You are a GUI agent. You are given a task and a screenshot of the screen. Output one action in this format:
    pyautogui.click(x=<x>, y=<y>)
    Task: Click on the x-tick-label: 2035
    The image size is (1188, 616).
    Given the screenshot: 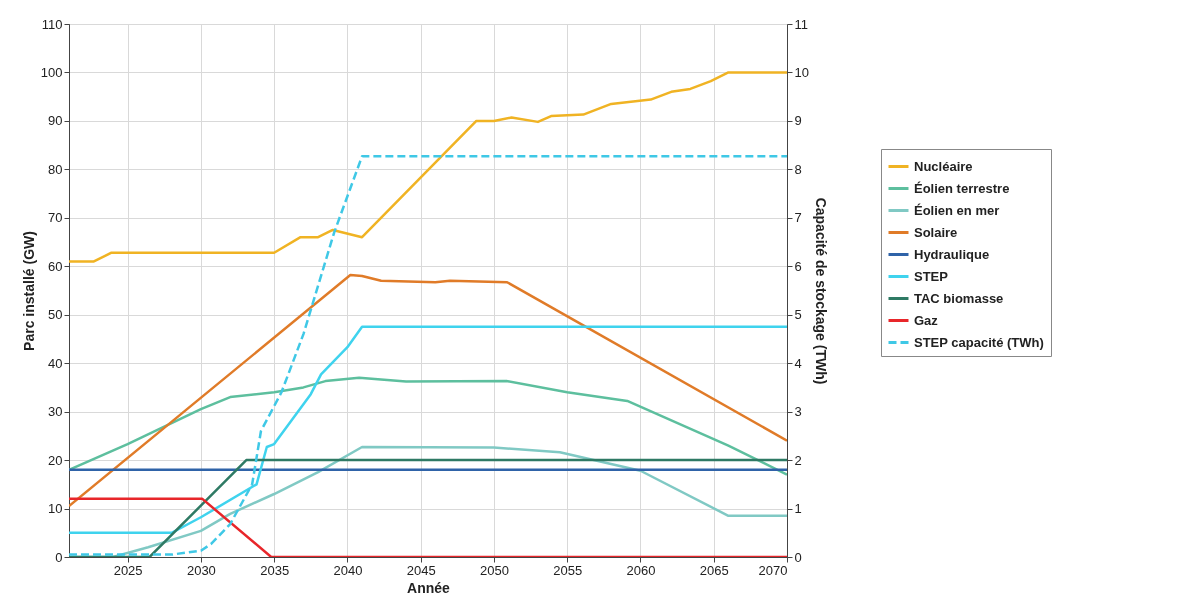 What is the action you would take?
    pyautogui.click(x=275, y=570)
    